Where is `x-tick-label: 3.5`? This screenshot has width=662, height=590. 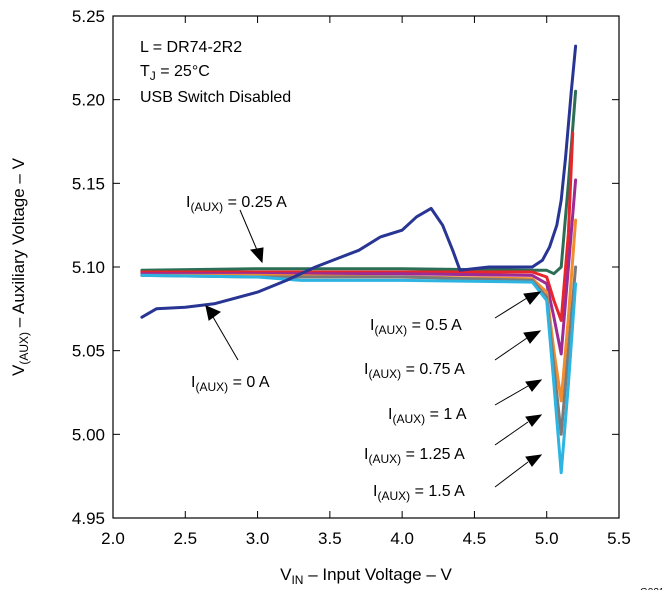
x-tick-label: 3.5 is located at coordinates (330, 538).